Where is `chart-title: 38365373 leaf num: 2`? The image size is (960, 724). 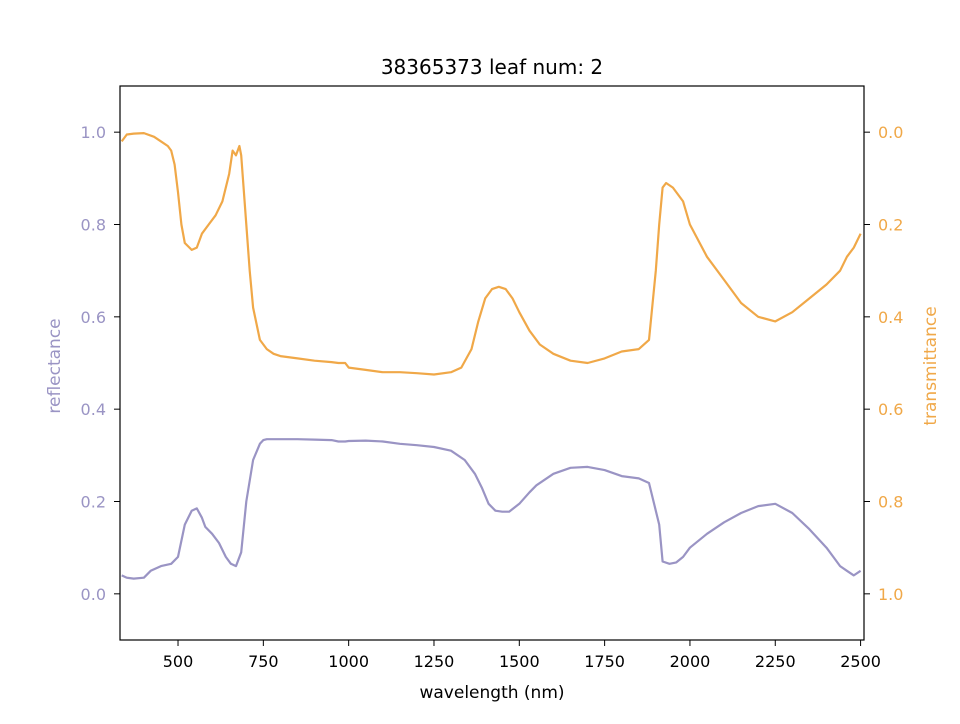 chart-title: 38365373 leaf num: 2 is located at coordinates (492, 67).